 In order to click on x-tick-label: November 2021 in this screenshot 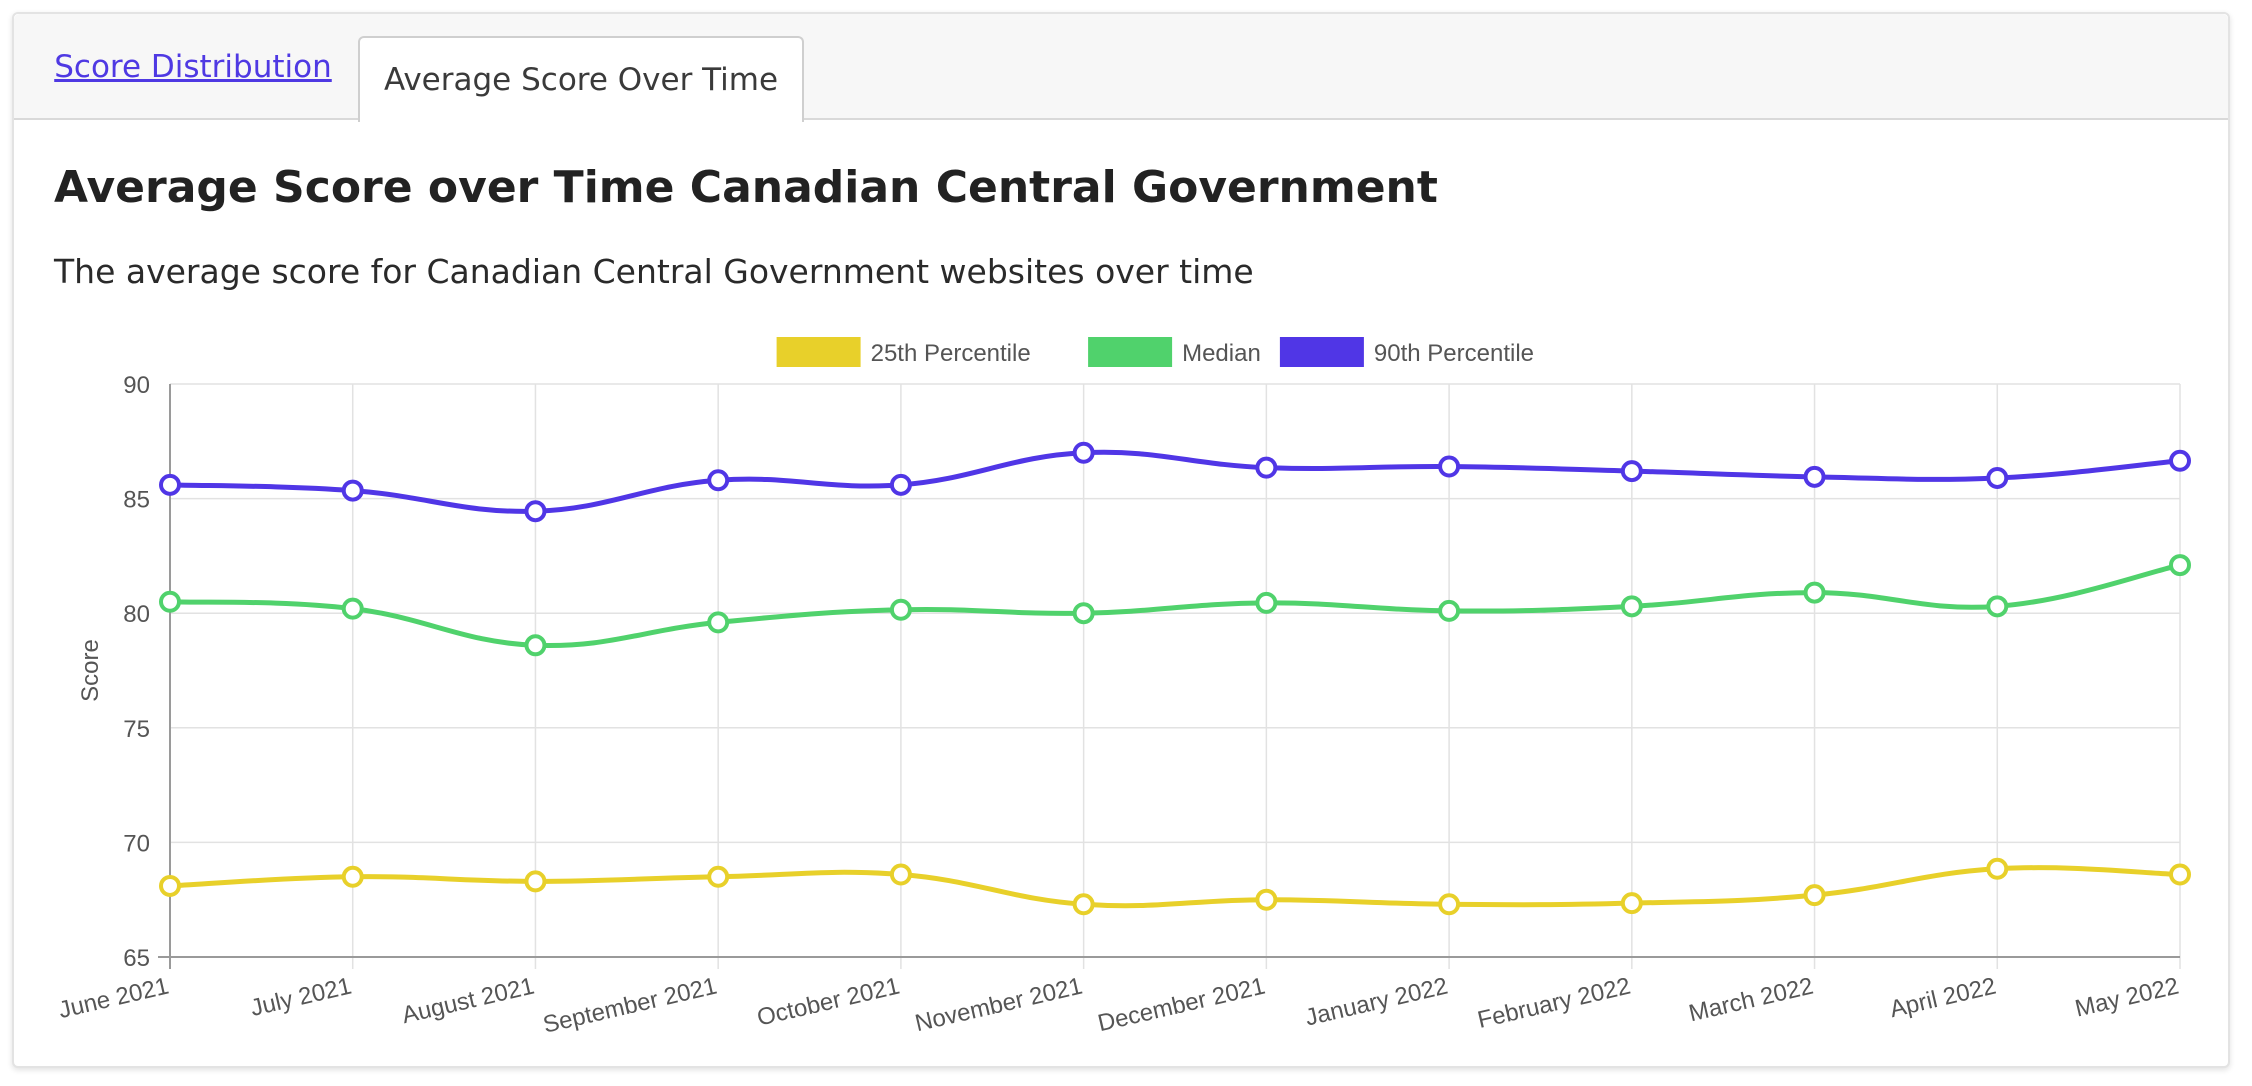, I will do `click(999, 1005)`.